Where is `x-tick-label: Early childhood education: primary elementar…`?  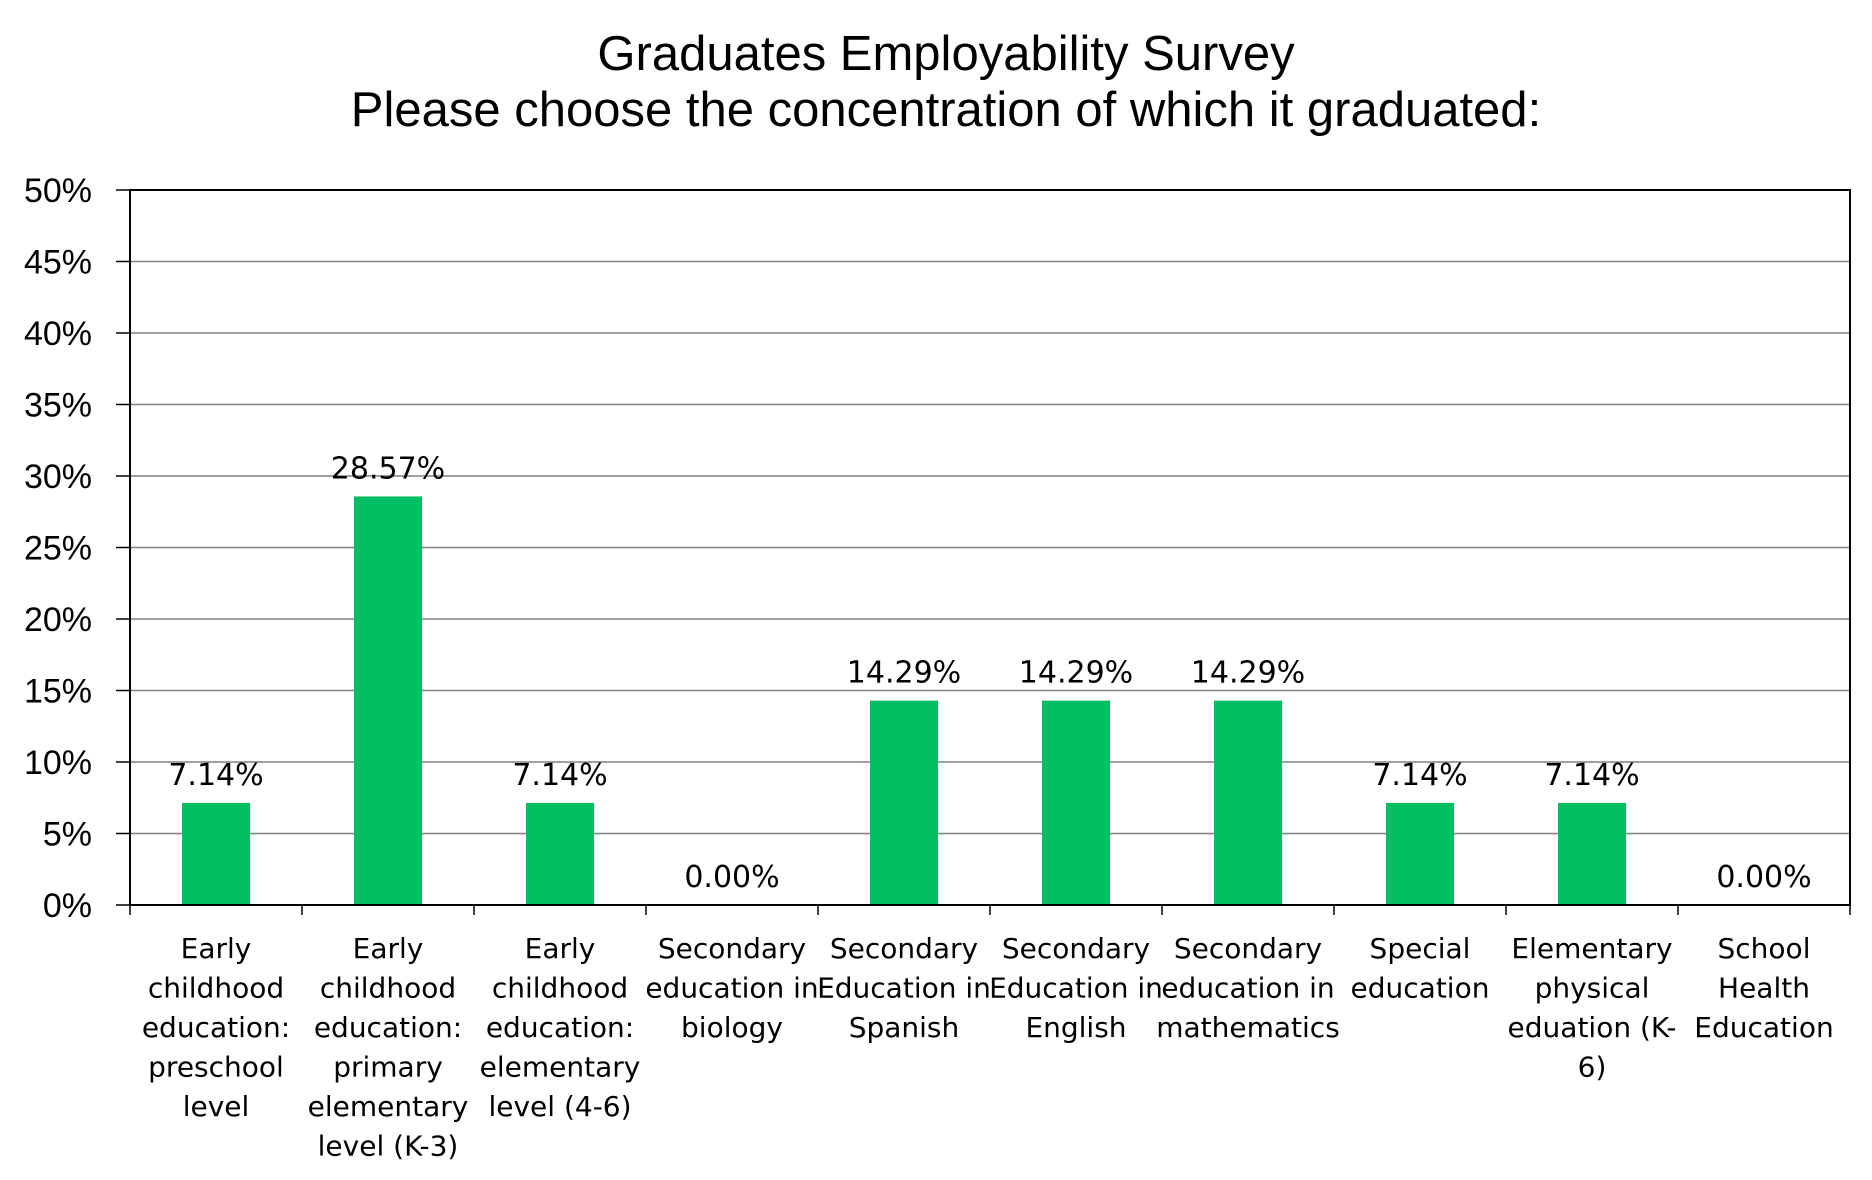 x-tick-label: Early childhood education: primary elementar… is located at coordinates (388, 1047).